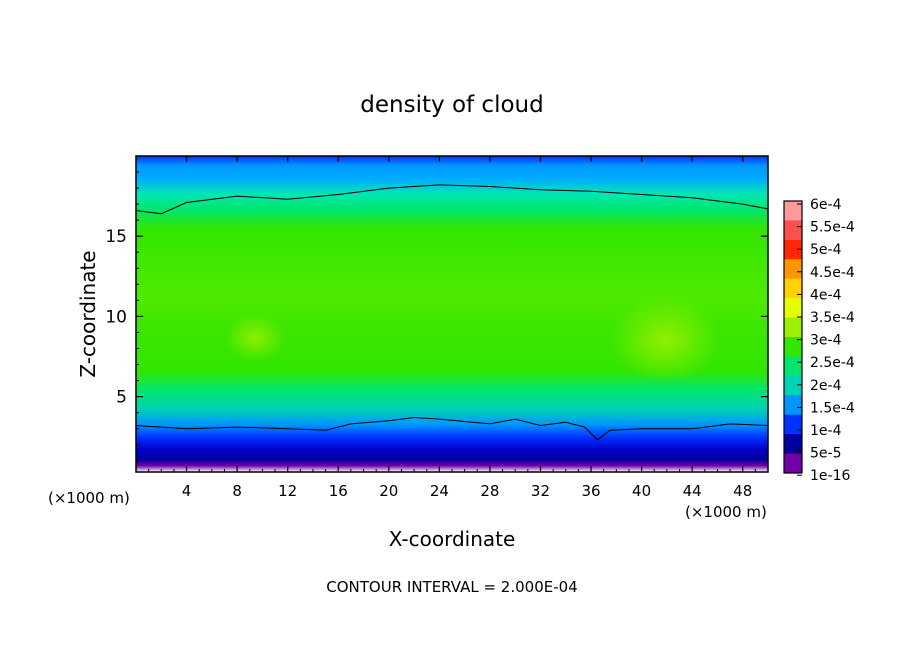 This screenshot has width=904, height=654. I want to click on colorbar-label: 1e-4, so click(826, 431).